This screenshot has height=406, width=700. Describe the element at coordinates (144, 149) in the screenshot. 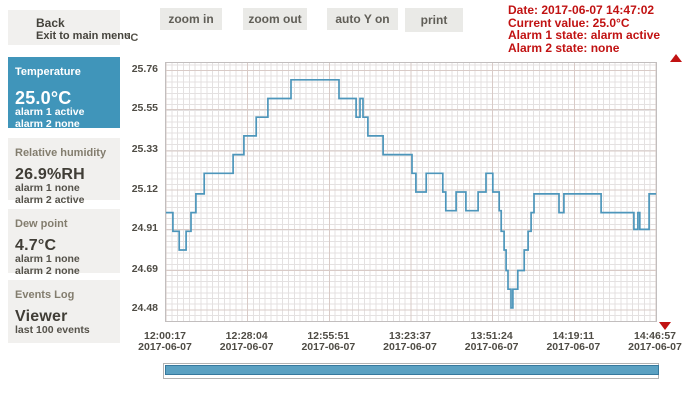

I see `y-tick-label: 25.33` at that location.